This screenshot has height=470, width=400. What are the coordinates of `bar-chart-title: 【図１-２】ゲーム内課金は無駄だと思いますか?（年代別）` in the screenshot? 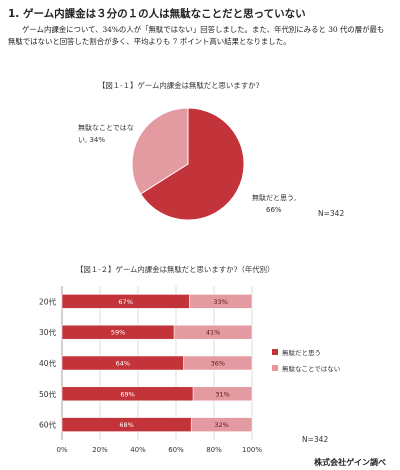 It's located at (175, 269).